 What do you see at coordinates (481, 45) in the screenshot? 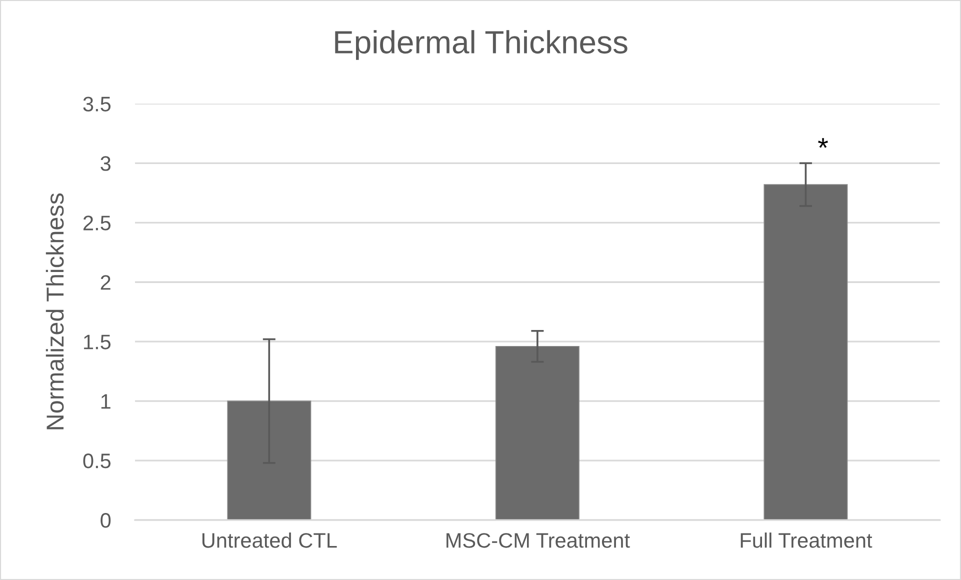
I see `chart-title: Epidermal Thickness` at bounding box center [481, 45].